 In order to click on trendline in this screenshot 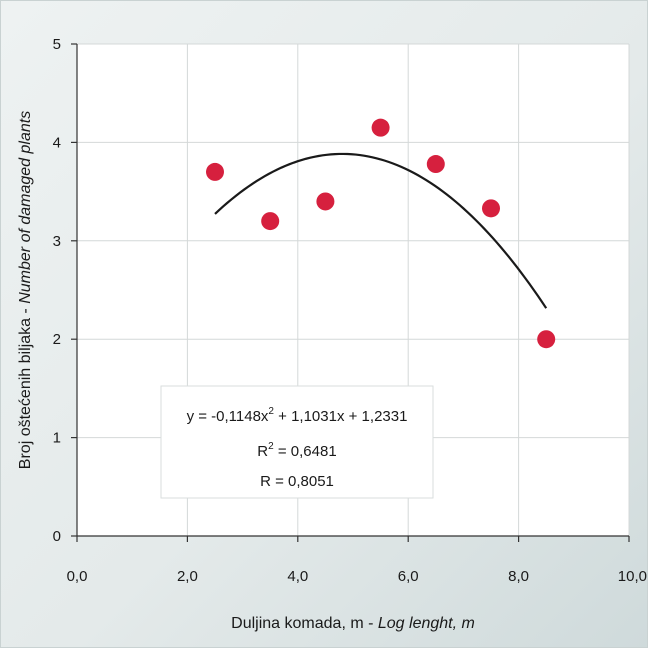, I will do `click(381, 230)`.